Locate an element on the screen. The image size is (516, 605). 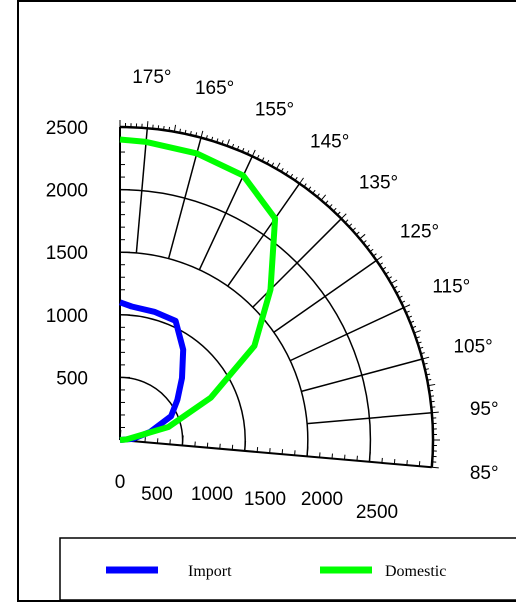
legend-label-import: Import is located at coordinates (210, 571).